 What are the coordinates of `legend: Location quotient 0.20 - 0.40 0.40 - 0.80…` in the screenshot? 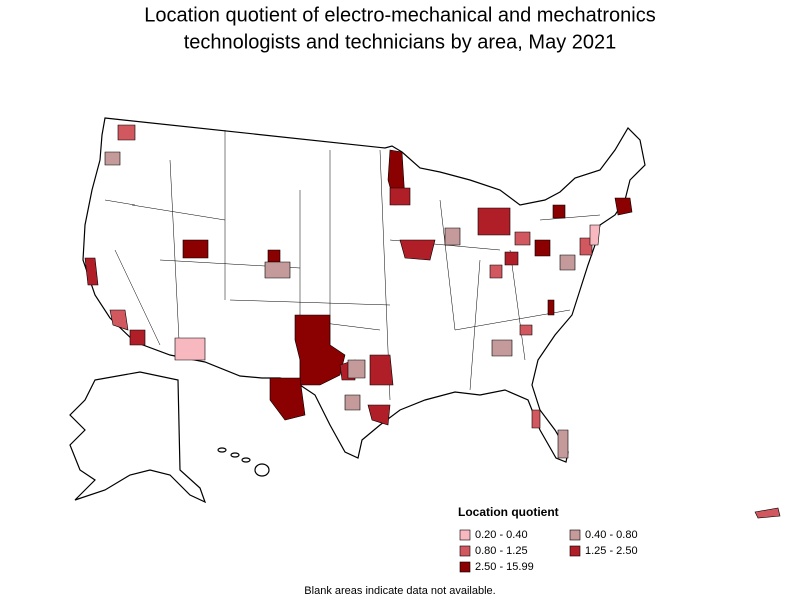 It's located at (548, 539).